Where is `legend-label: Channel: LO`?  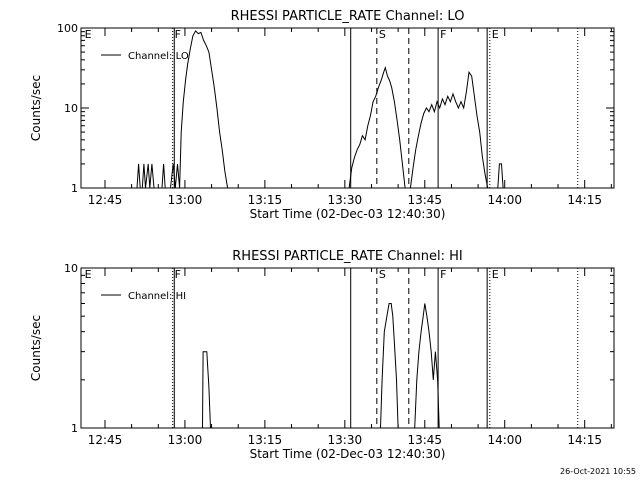 legend-label: Channel: LO is located at coordinates (158, 56).